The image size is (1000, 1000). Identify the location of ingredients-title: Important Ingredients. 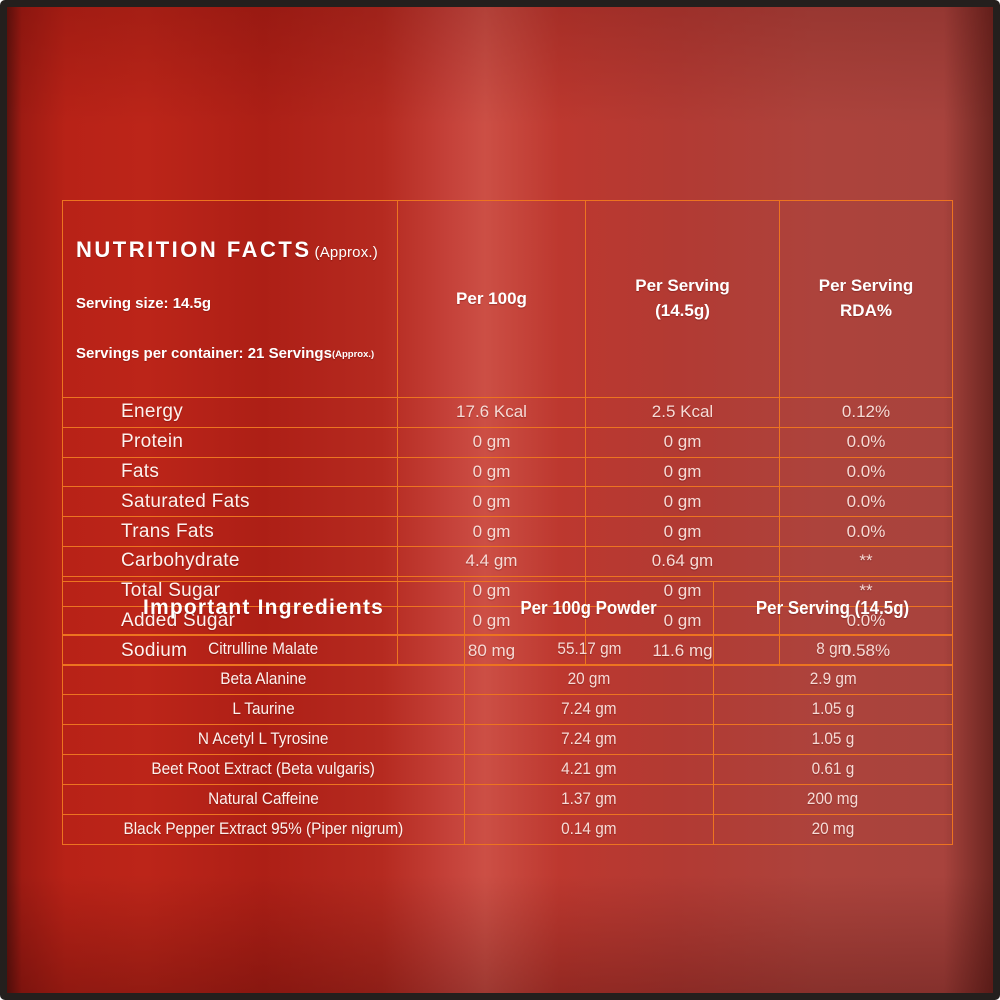
(263, 607).